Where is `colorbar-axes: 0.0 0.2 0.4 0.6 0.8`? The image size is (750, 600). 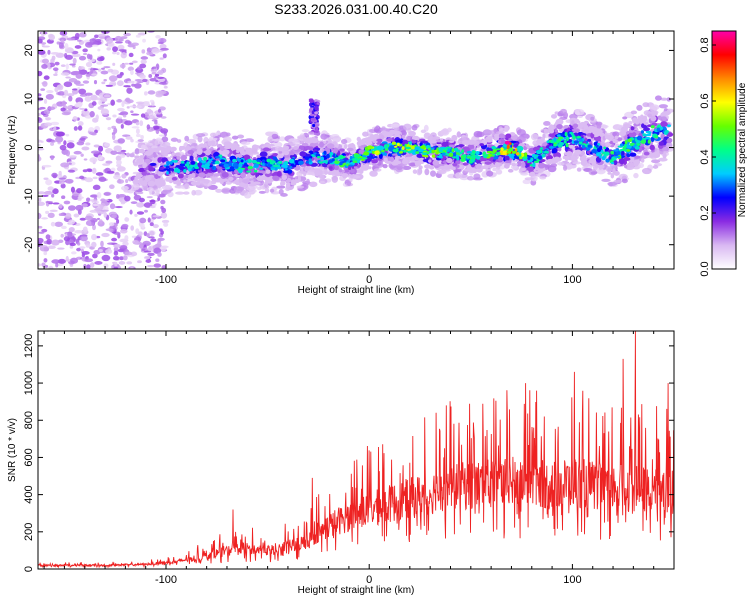 colorbar-axes: 0.0 0.2 0.4 0.6 0.8 is located at coordinates (718, 153).